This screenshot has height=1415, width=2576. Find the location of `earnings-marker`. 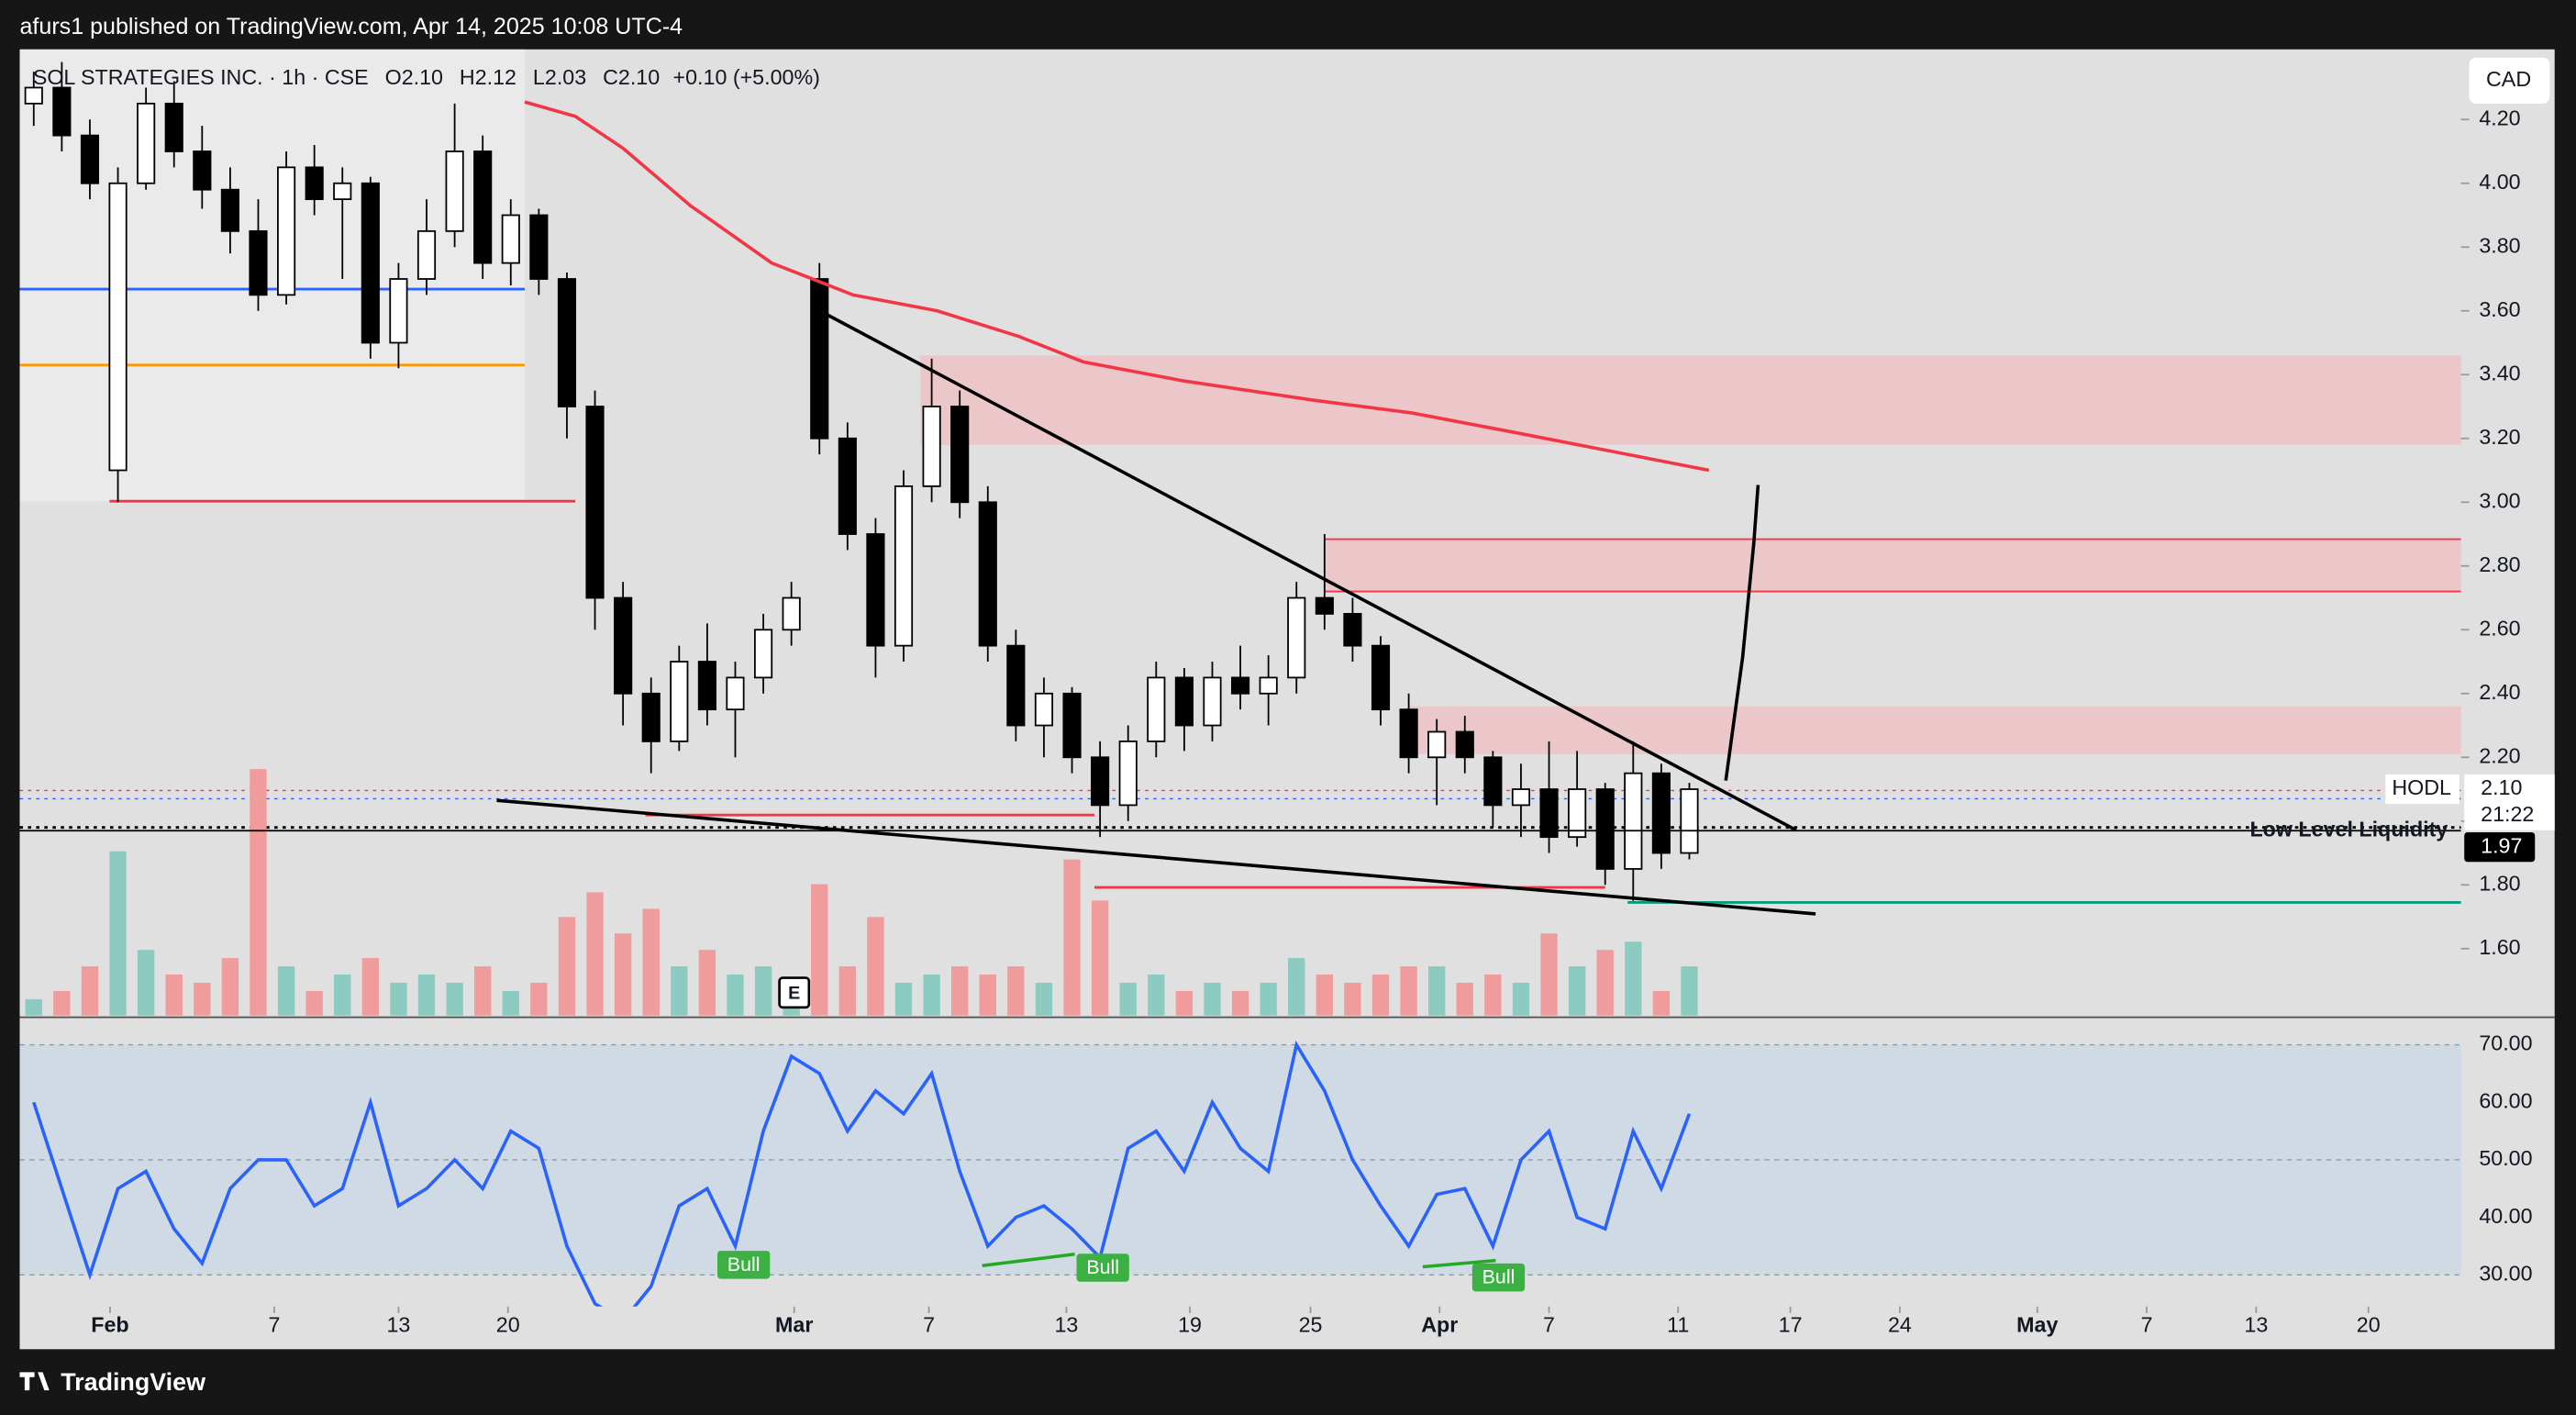

earnings-marker is located at coordinates (794, 993).